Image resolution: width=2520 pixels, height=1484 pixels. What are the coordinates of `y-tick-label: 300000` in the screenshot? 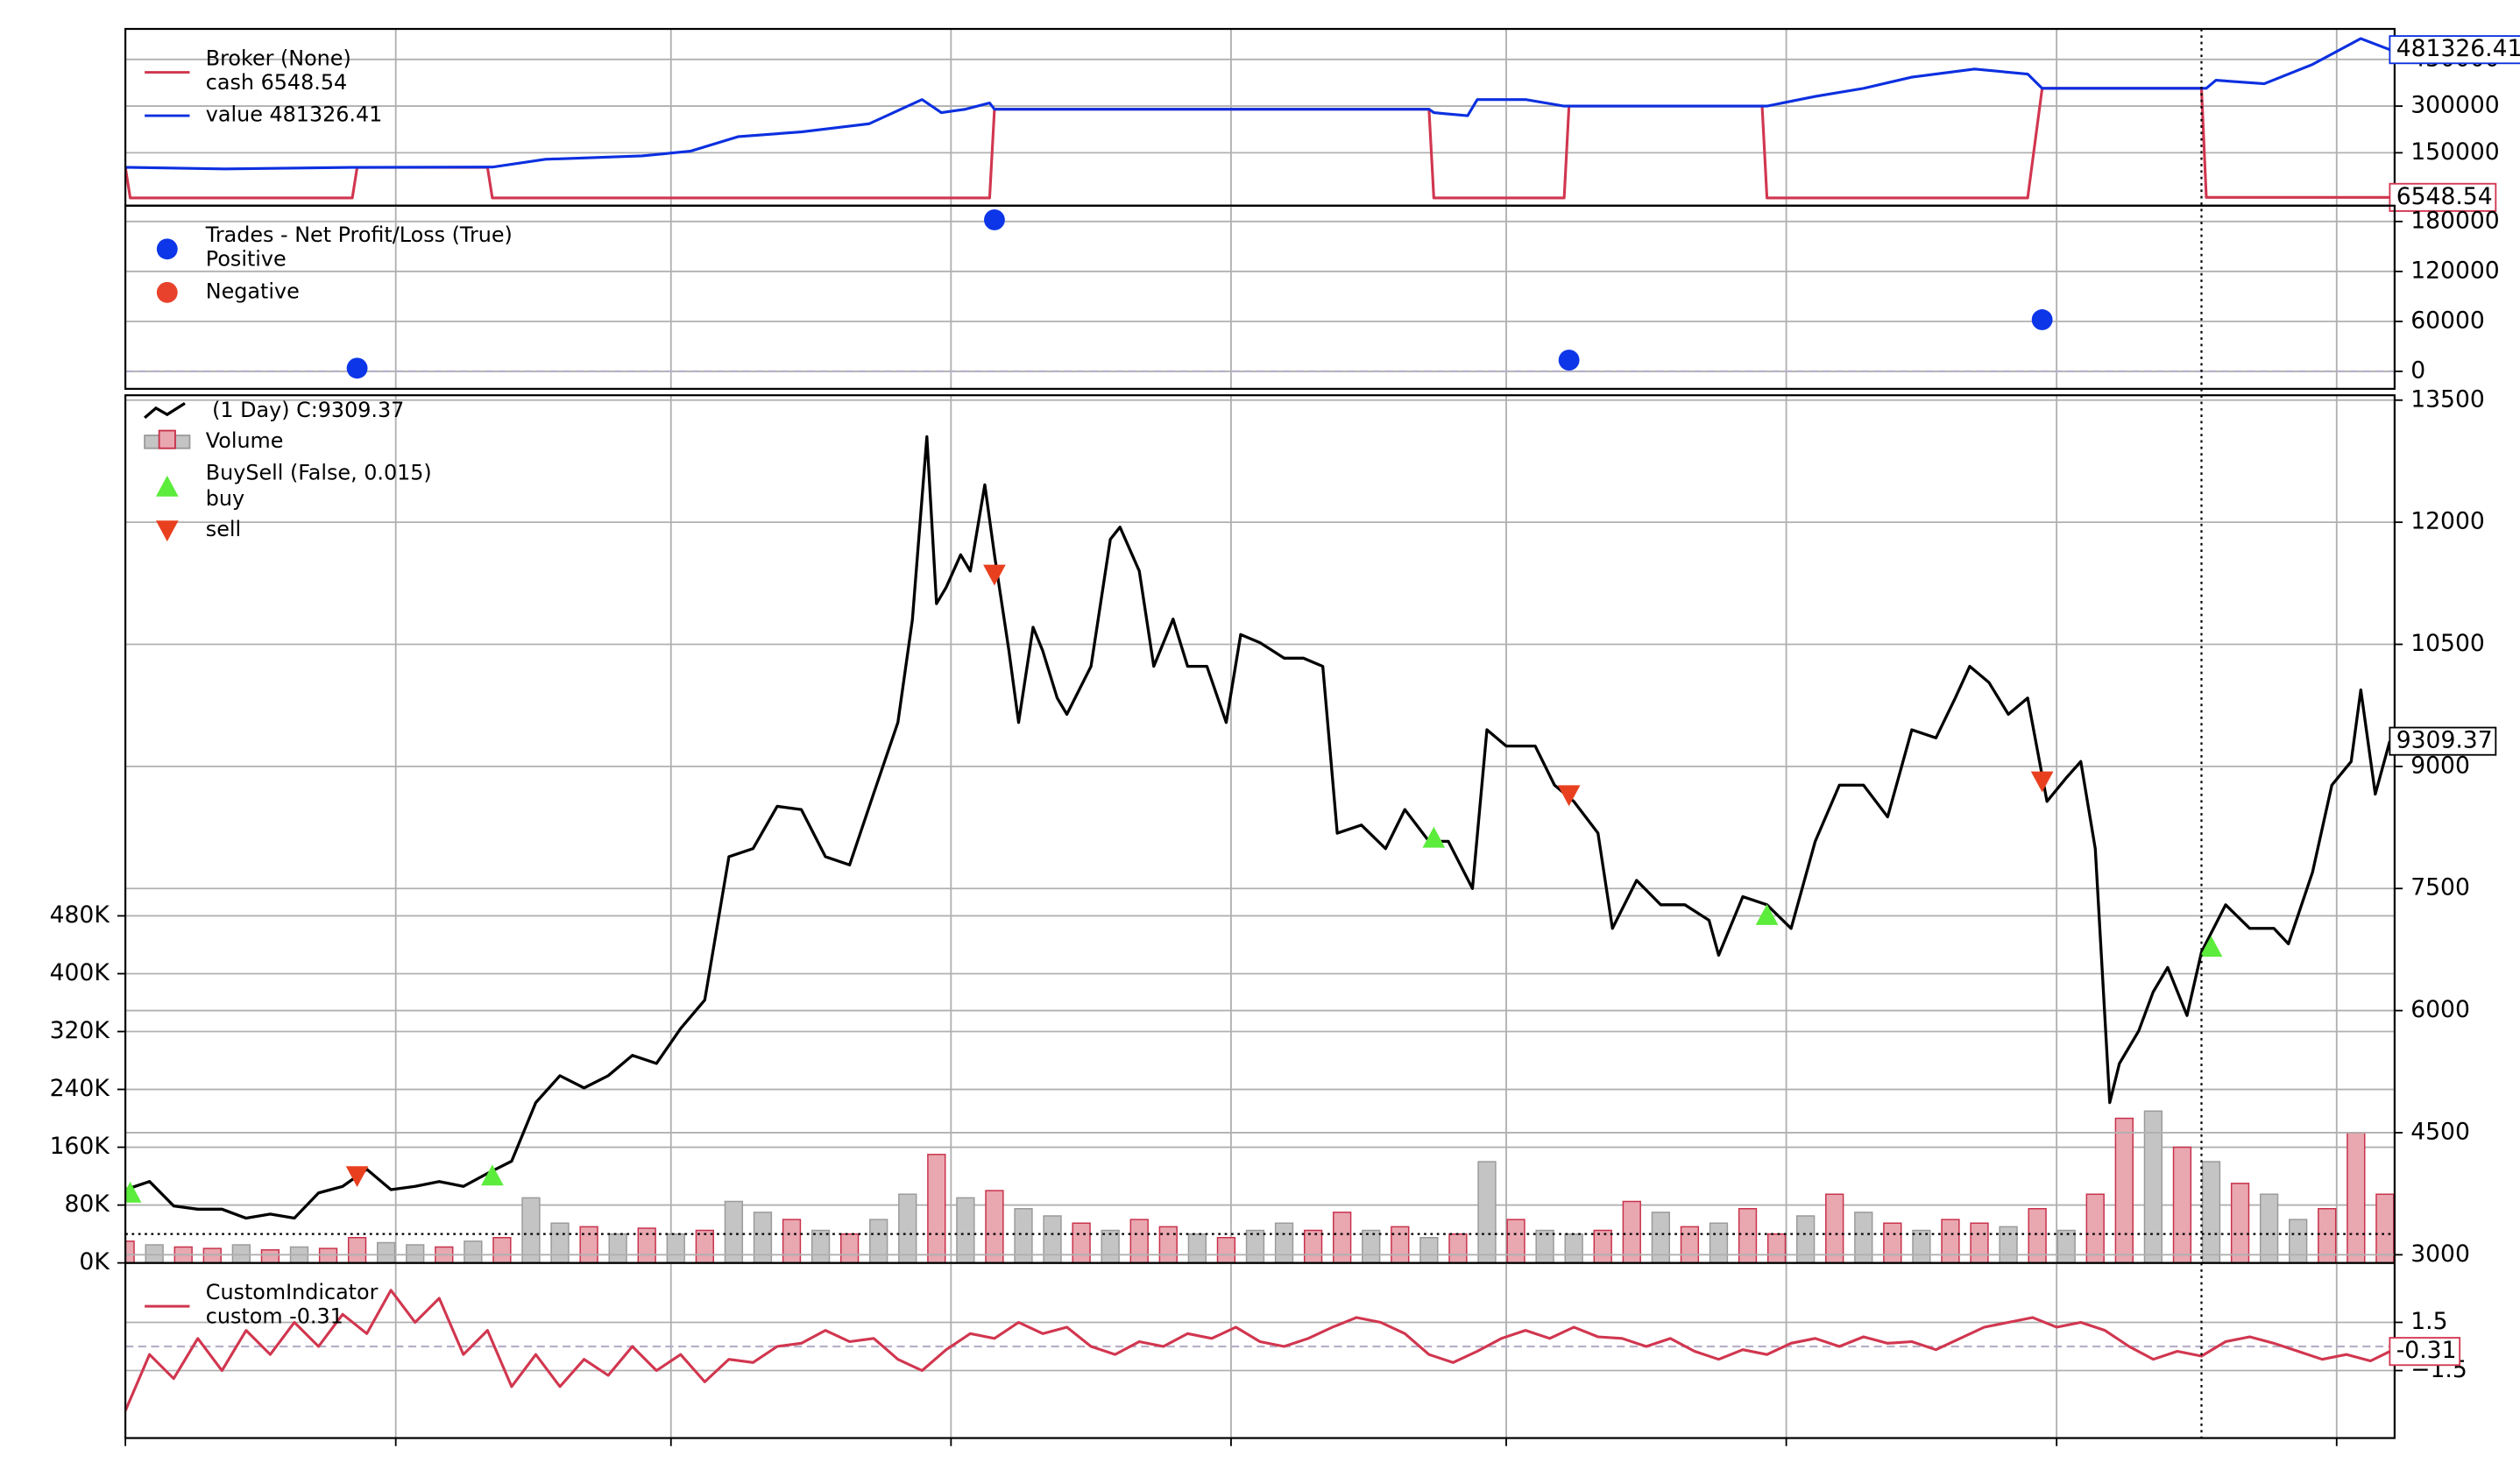 It's located at (2454, 105).